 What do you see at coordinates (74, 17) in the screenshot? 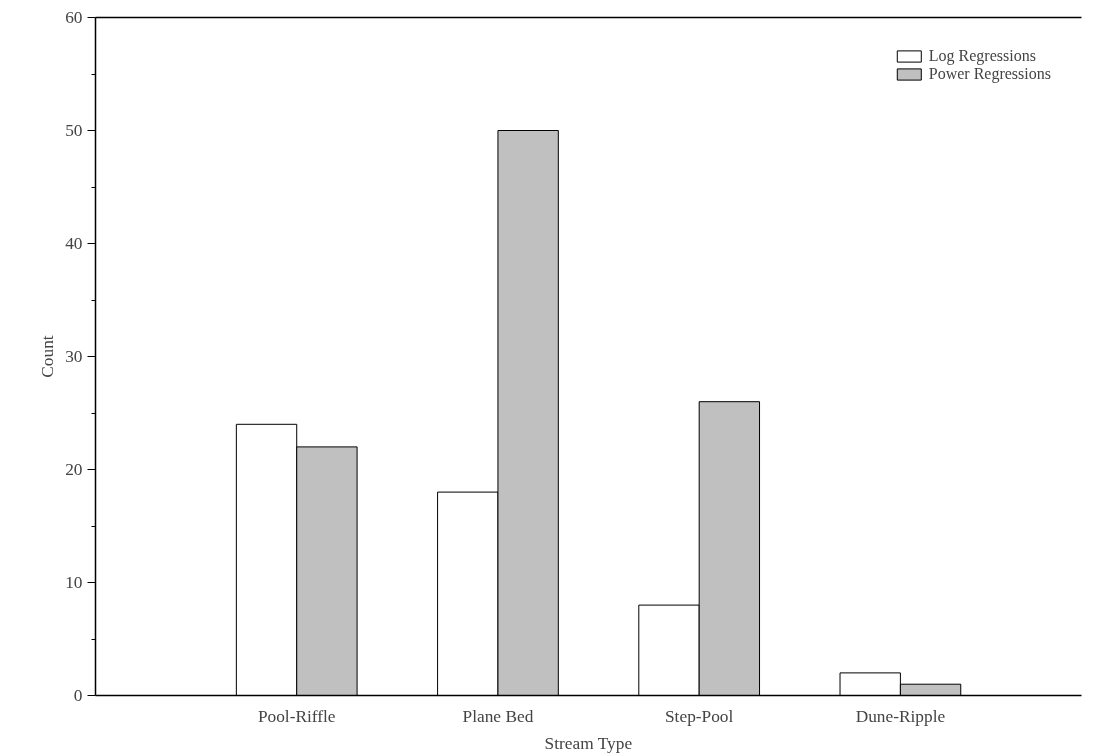
I see `y-tick-label: 60` at bounding box center [74, 17].